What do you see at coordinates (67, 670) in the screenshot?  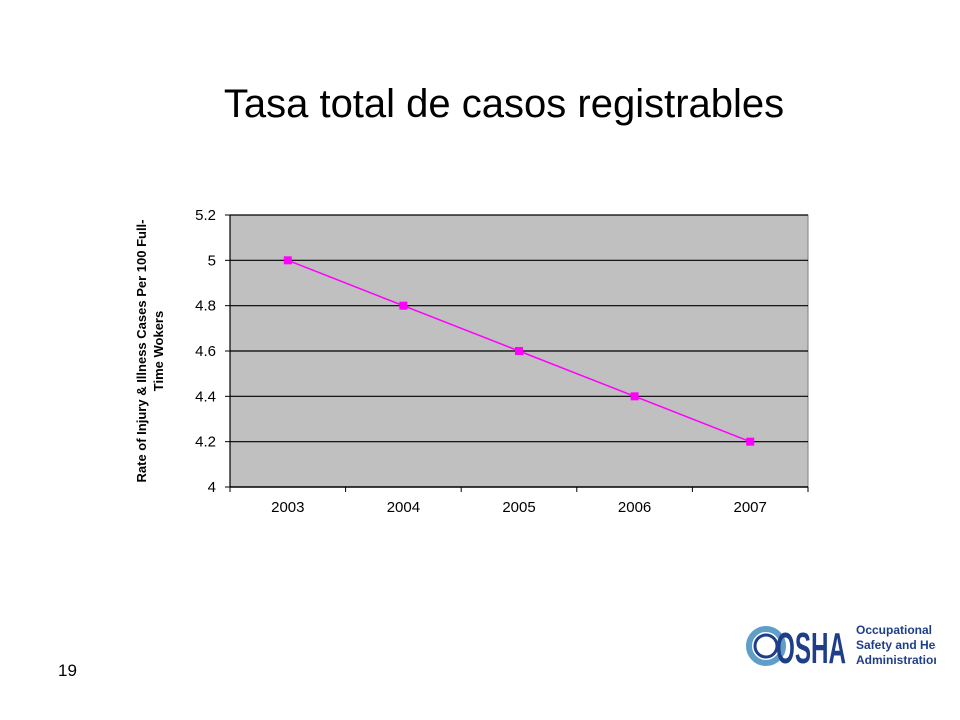 I see `slide-number: 19` at bounding box center [67, 670].